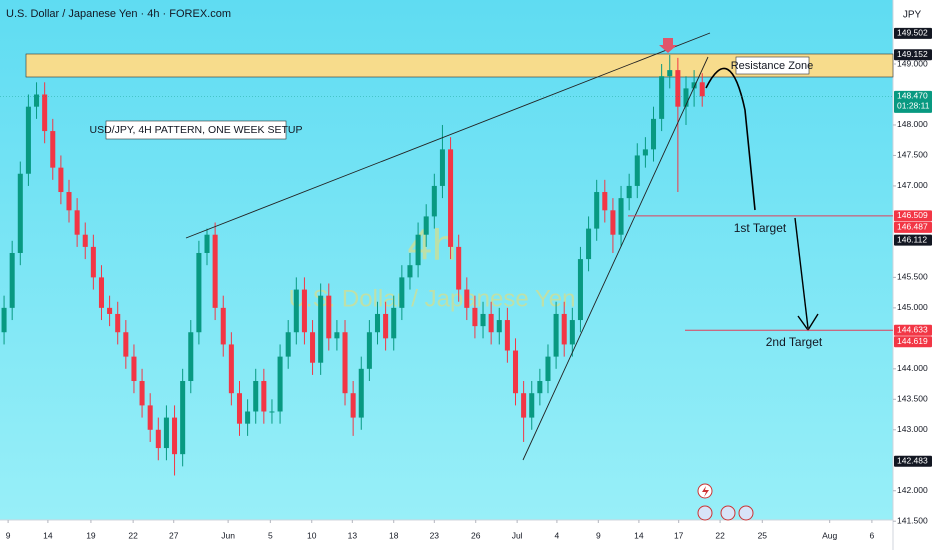 This screenshot has width=932, height=550. What do you see at coordinates (912, 215) in the screenshot?
I see `price-label: 146.509` at bounding box center [912, 215].